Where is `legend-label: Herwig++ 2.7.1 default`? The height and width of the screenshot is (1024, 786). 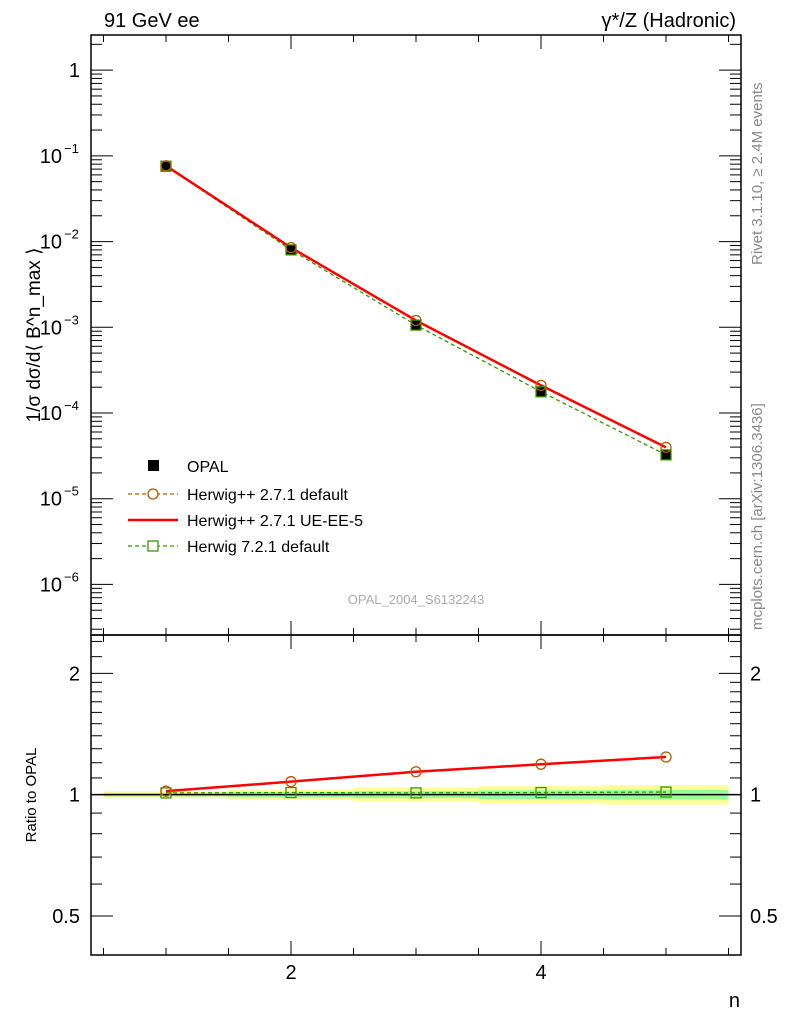
legend-label: Herwig++ 2.7.1 default is located at coordinates (268, 495).